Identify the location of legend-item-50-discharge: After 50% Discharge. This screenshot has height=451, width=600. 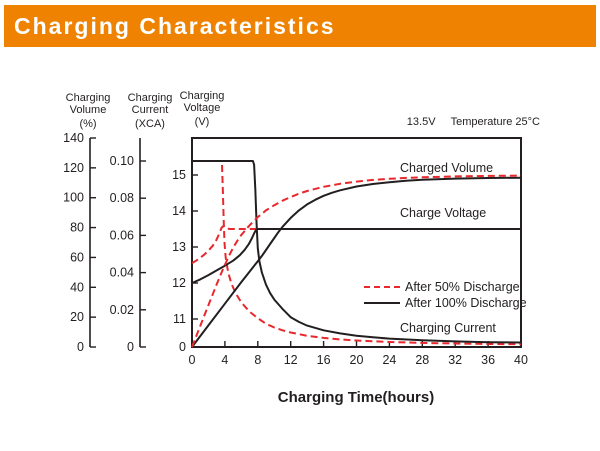
(445, 287).